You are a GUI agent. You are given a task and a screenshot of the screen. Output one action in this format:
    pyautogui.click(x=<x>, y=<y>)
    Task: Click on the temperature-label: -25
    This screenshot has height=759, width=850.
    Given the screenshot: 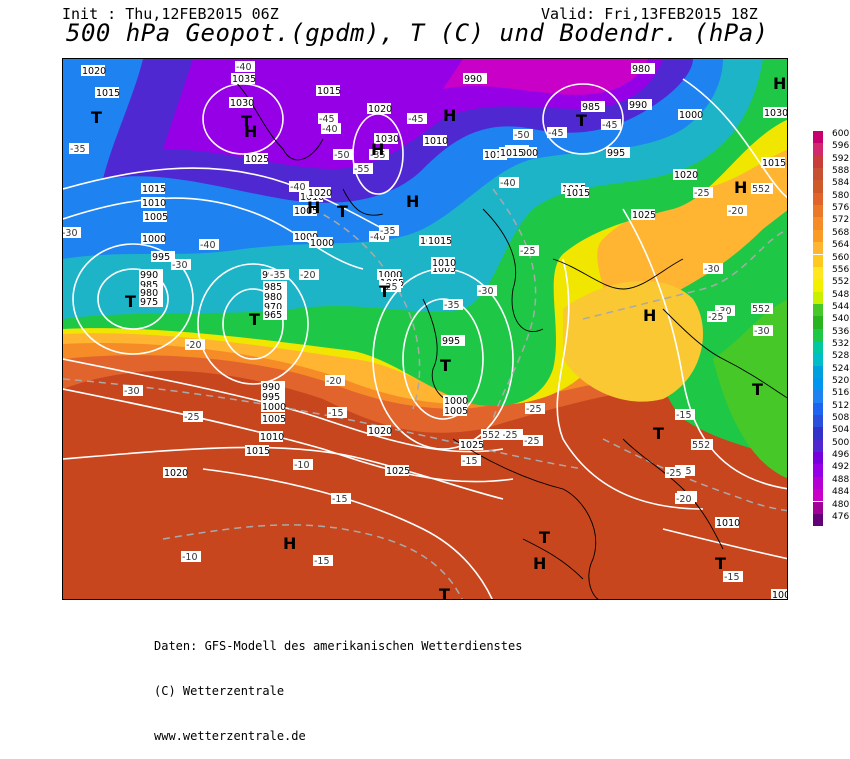 What is the action you would take?
    pyautogui.click(x=534, y=409)
    